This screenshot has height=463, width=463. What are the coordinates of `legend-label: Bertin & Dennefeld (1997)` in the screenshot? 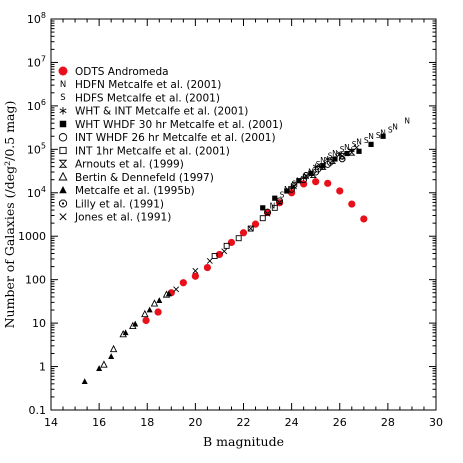 It's located at (144, 178).